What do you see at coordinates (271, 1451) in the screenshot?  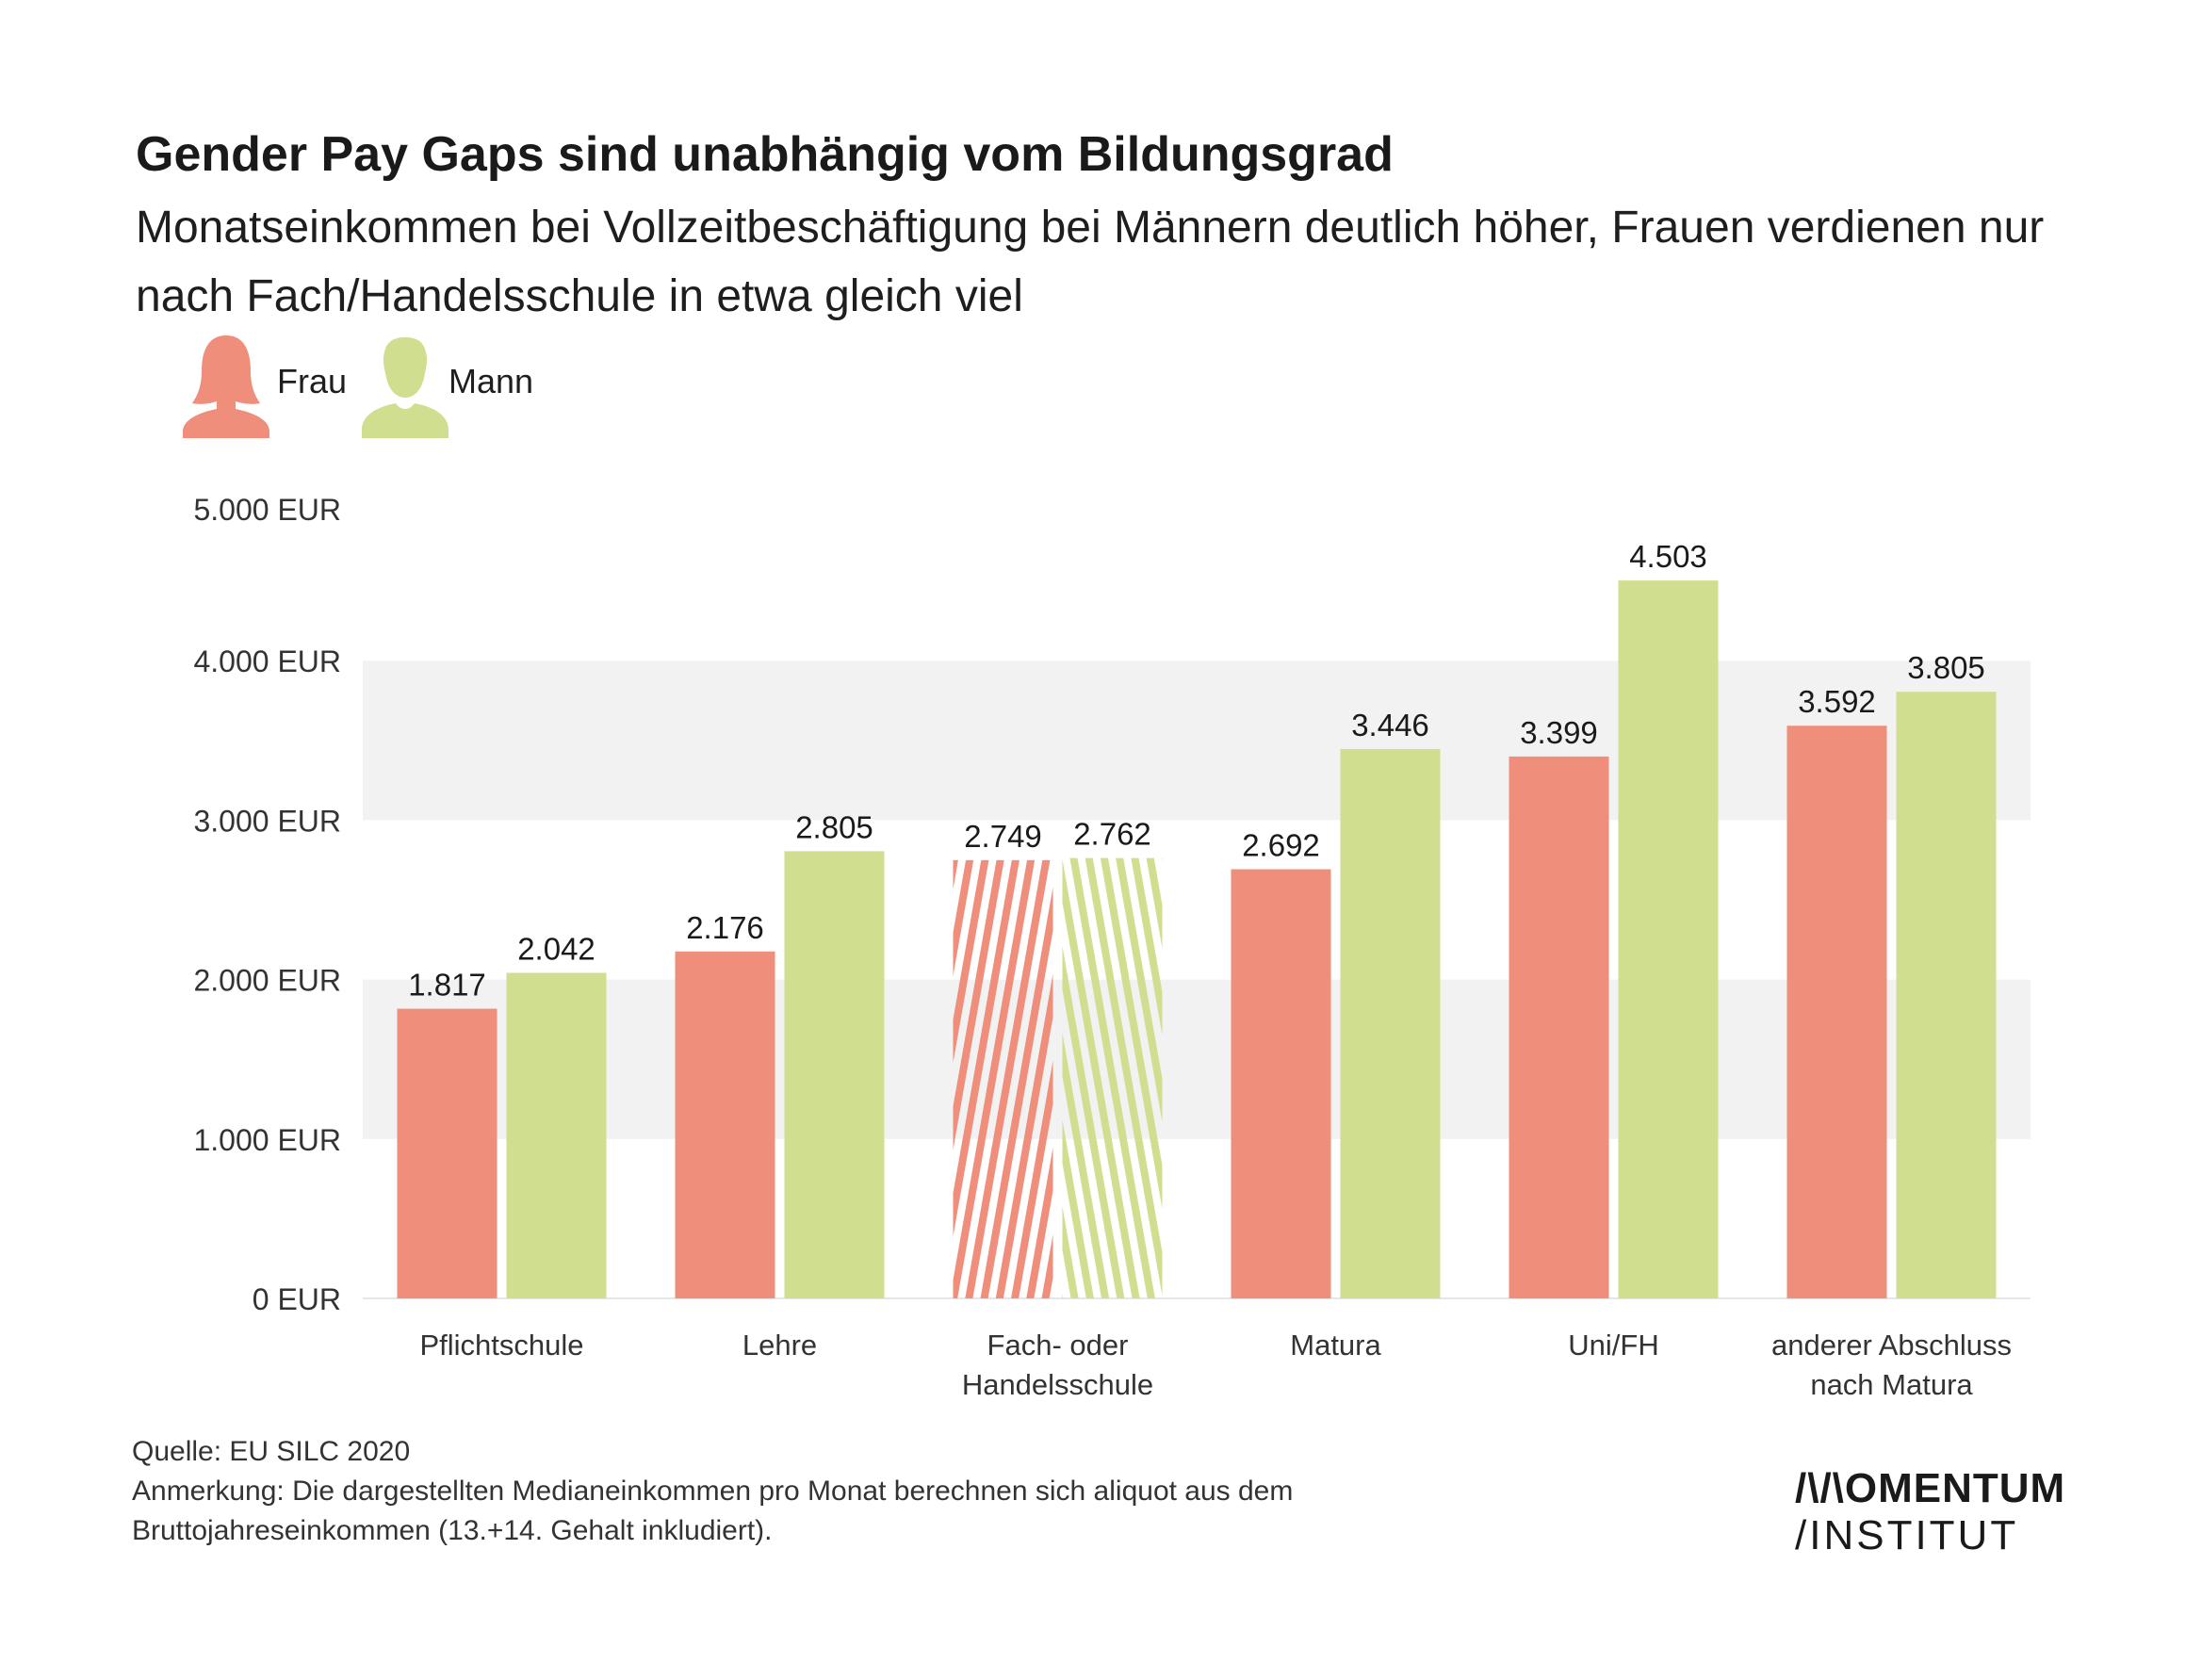 I see `source-note: Quelle: EU SILC 2020` at bounding box center [271, 1451].